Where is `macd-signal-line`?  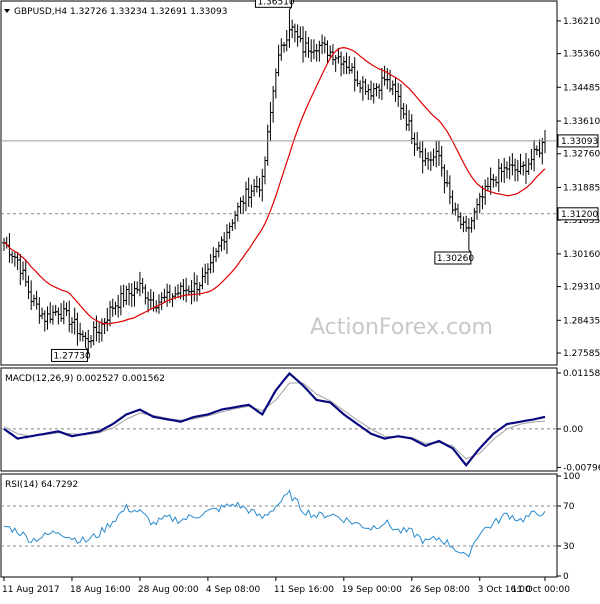 macd-signal-line is located at coordinates (274, 421).